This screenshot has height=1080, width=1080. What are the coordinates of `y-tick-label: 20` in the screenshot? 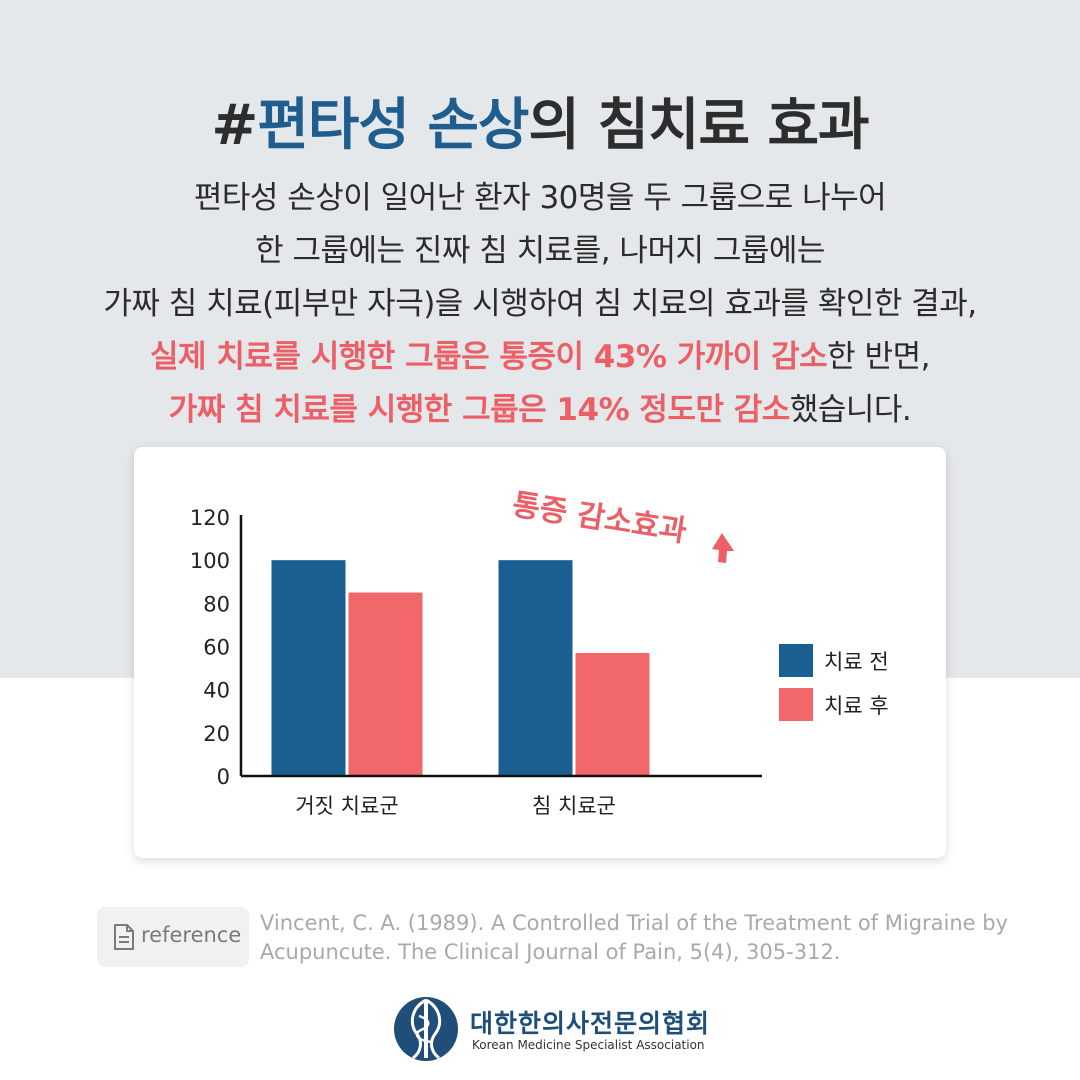 It's located at (216, 734).